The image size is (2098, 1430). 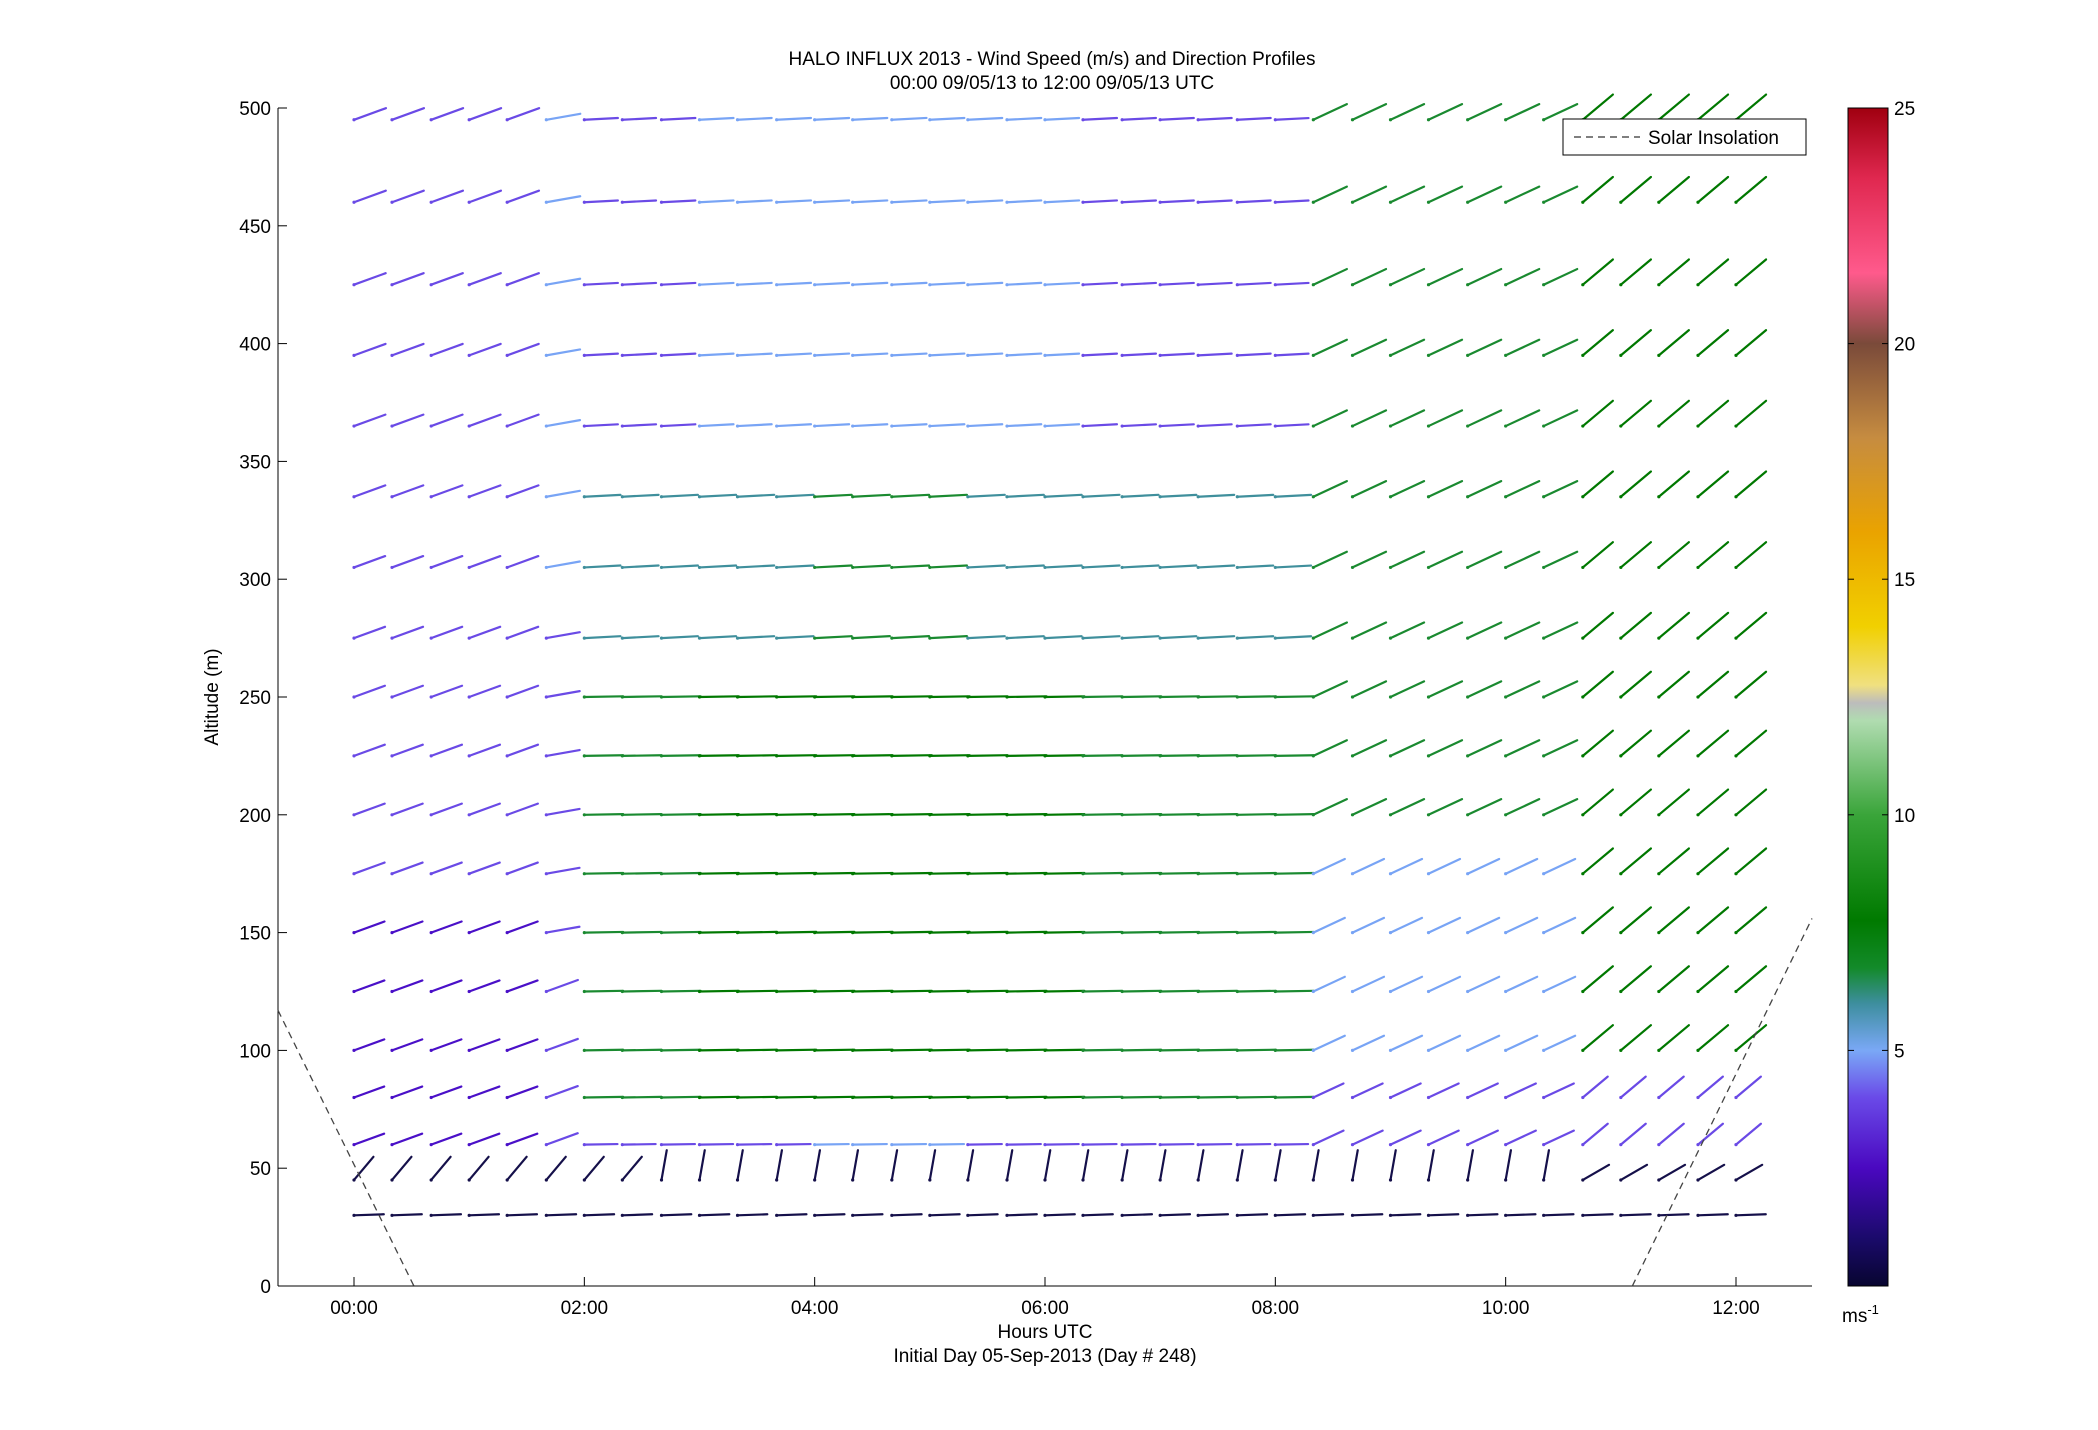 What do you see at coordinates (1854, 1316) in the screenshot?
I see `colorbar-unit: ms` at bounding box center [1854, 1316].